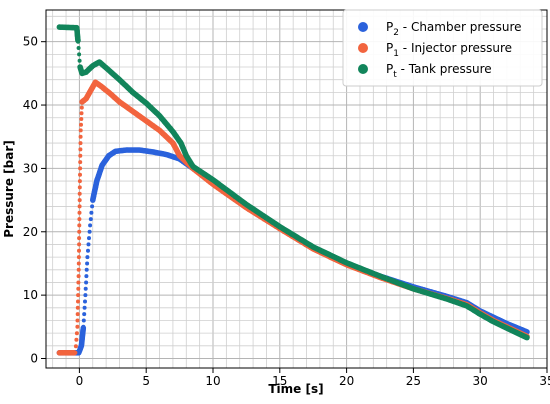  I want to click on x-tick-label: 15, so click(279, 381).